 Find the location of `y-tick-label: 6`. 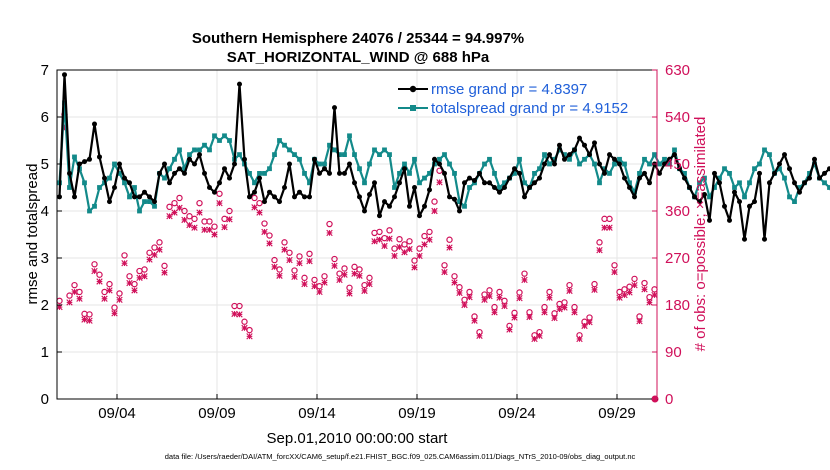

y-tick-label: 6 is located at coordinates (45, 117).